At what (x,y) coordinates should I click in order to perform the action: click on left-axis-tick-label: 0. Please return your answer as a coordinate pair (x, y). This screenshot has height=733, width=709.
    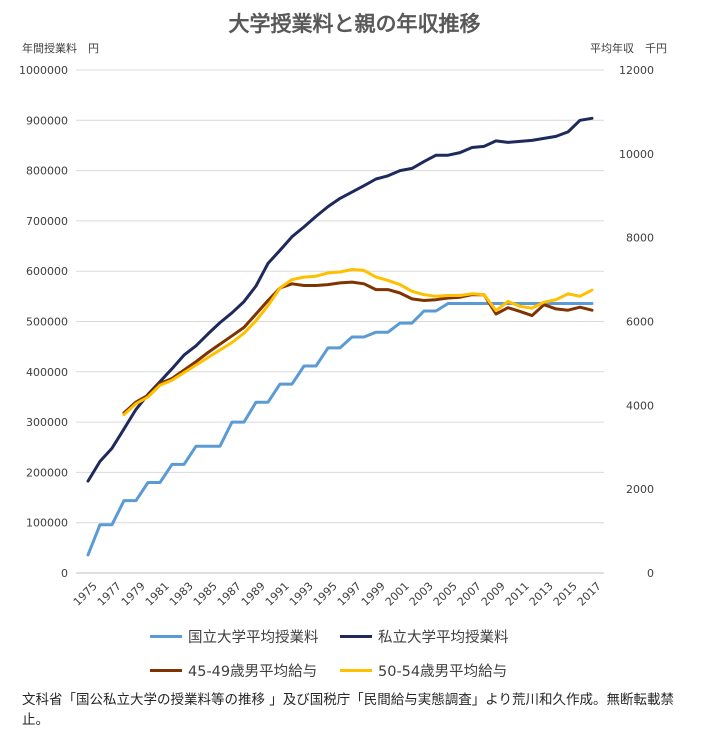
    Looking at the image, I should click on (64, 573).